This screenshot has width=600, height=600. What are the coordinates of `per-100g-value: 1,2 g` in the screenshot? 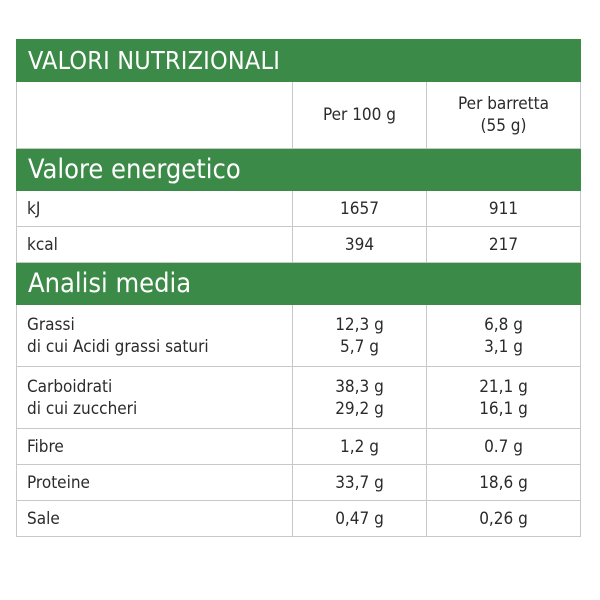 It's located at (359, 446).